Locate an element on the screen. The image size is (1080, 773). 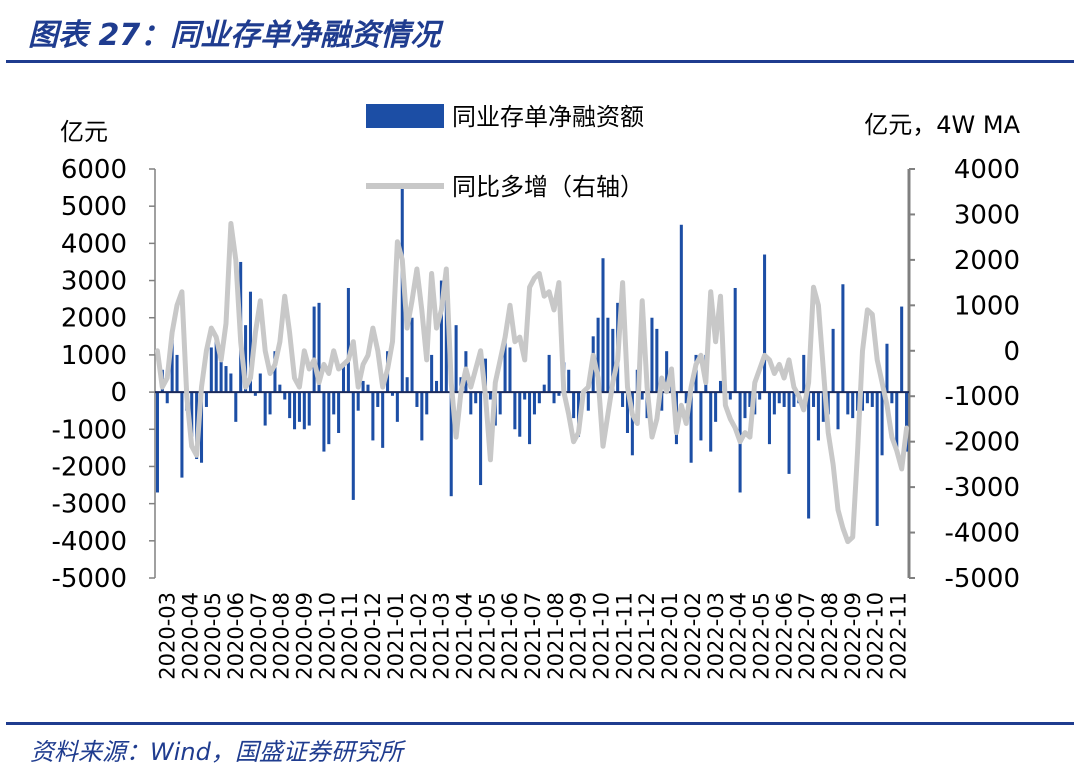
x-tick-label: 2022-08 is located at coordinates (830, 636).